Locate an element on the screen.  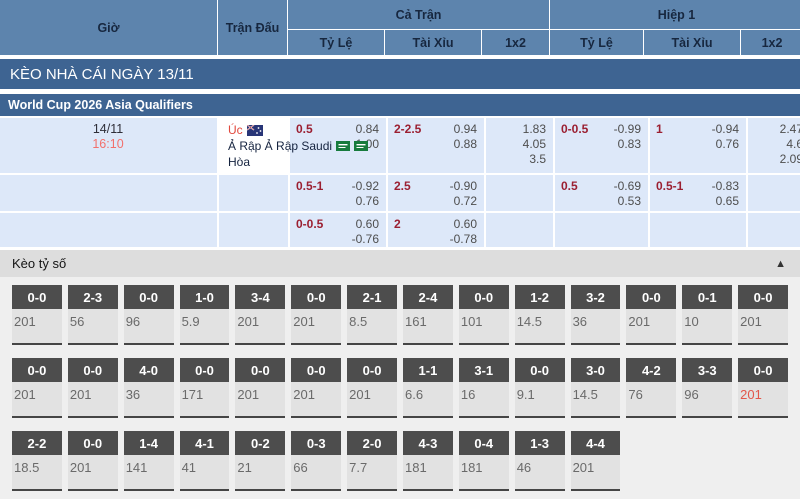
score-cell: 2-3 56 is located at coordinates (92, 315).